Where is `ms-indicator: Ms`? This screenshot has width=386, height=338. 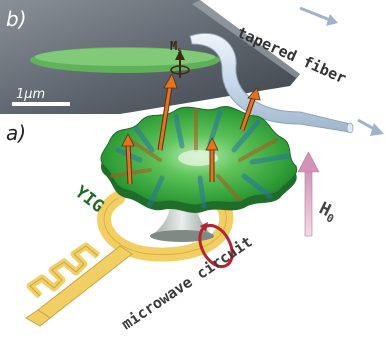 ms-indicator: Ms is located at coordinates (180, 58).